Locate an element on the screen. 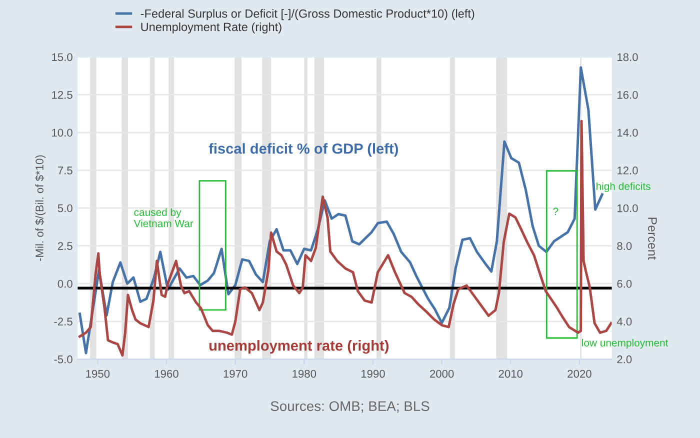  y-tick-label: 12.5 is located at coordinates (62, 94).